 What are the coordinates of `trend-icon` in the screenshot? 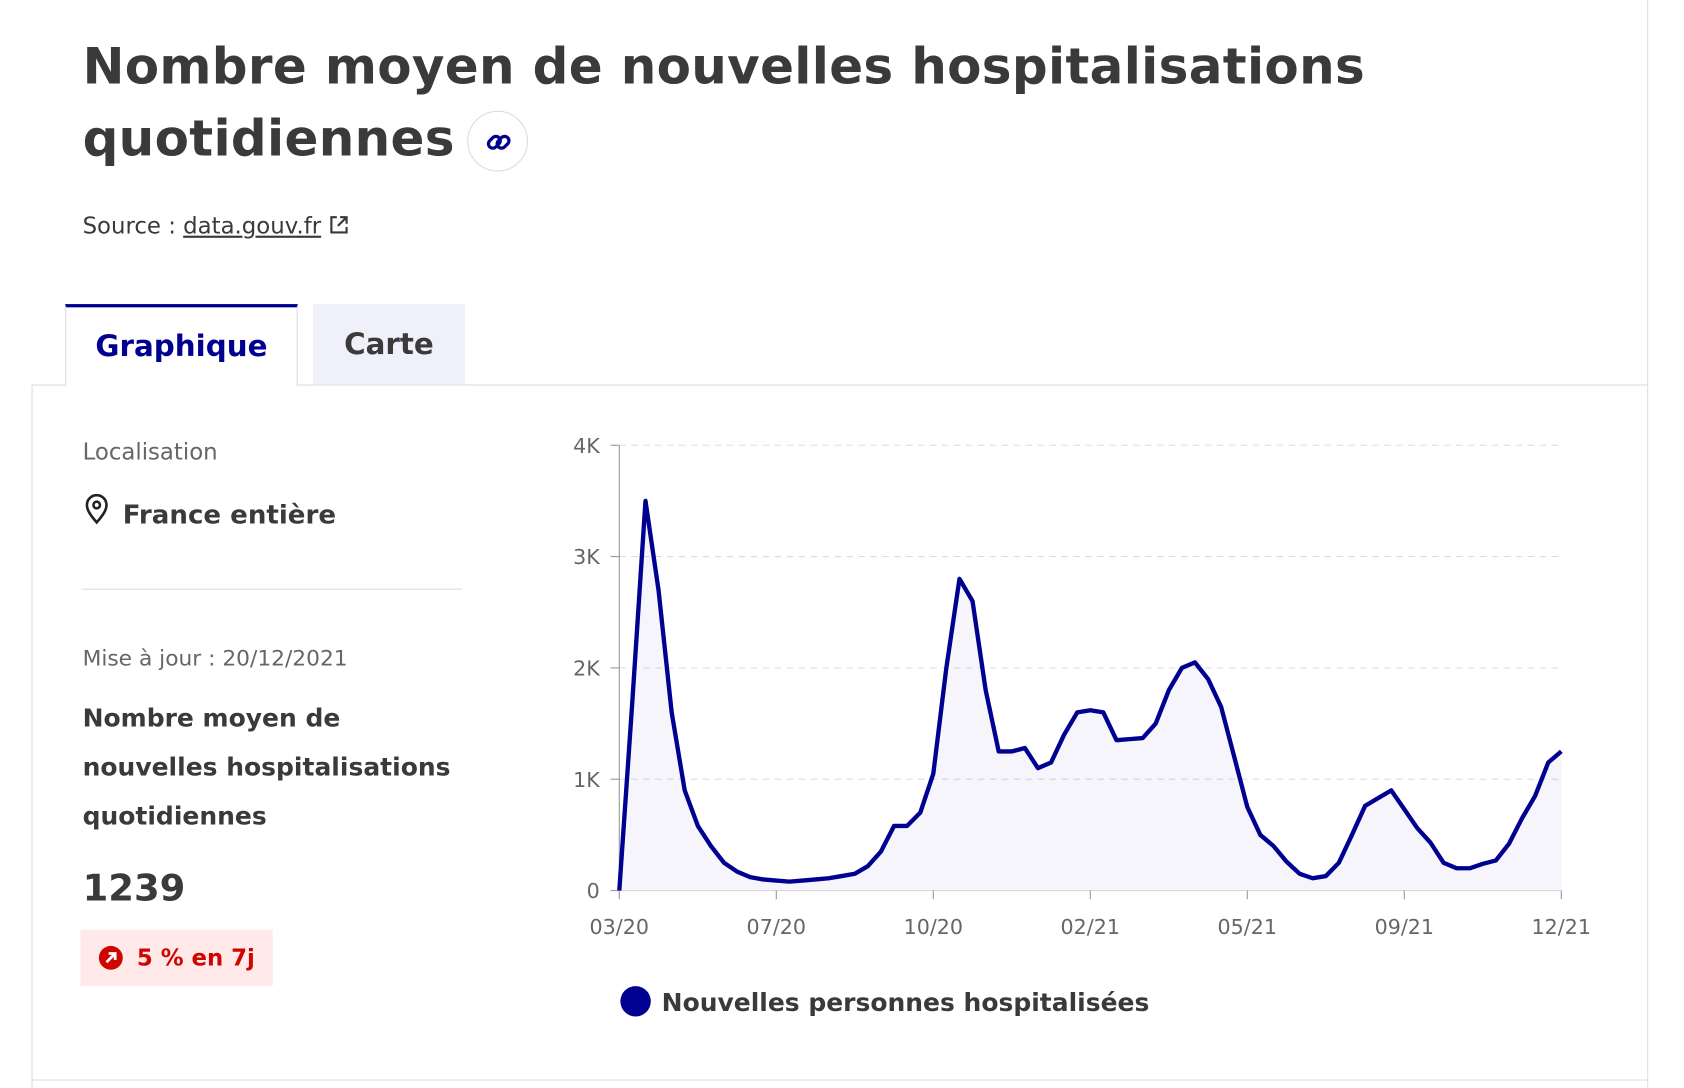 It's located at (110, 957).